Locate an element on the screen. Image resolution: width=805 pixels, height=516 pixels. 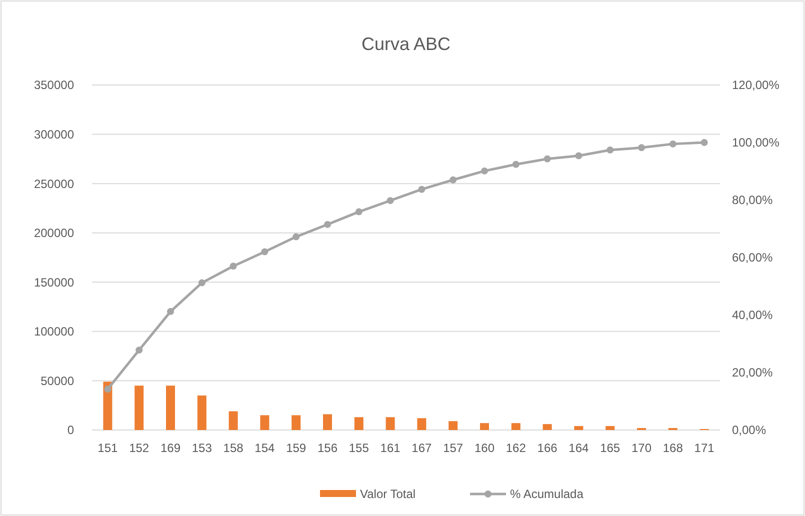
y2-tick-label: 40,00% is located at coordinates (753, 315).